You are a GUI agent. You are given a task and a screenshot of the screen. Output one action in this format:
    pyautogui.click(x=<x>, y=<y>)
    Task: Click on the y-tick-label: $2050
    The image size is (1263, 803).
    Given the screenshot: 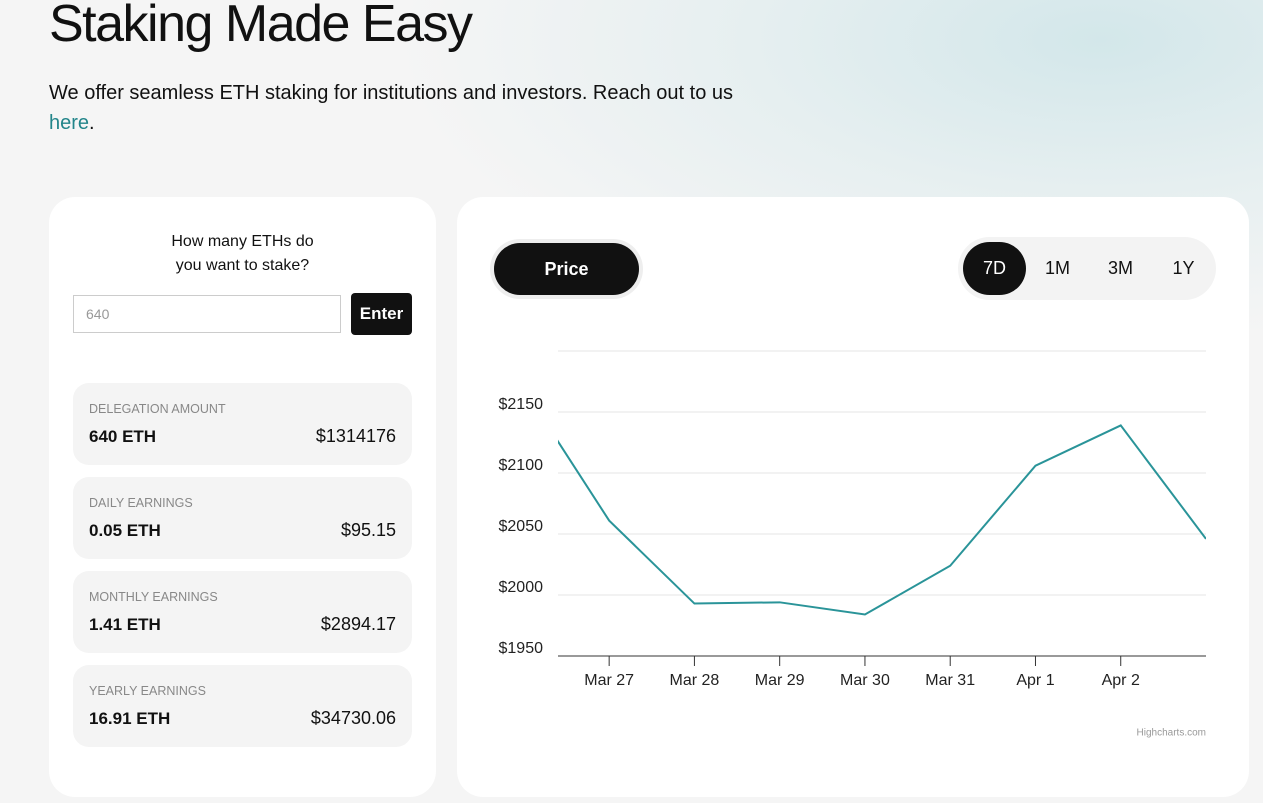 What is the action you would take?
    pyautogui.click(x=521, y=526)
    